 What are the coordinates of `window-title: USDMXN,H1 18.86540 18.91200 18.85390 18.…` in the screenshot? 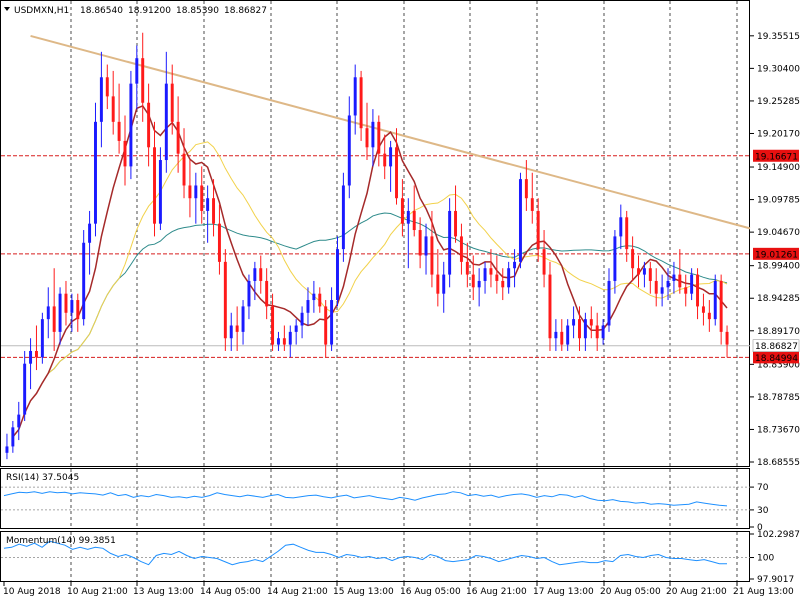 It's located at (135, 11).